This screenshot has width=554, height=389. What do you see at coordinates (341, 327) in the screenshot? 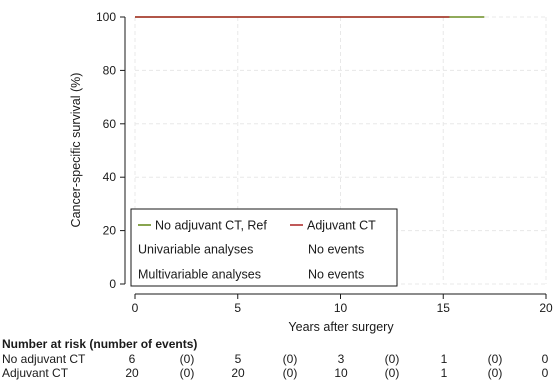
I see `x-axis-title: Years after surgery` at bounding box center [341, 327].